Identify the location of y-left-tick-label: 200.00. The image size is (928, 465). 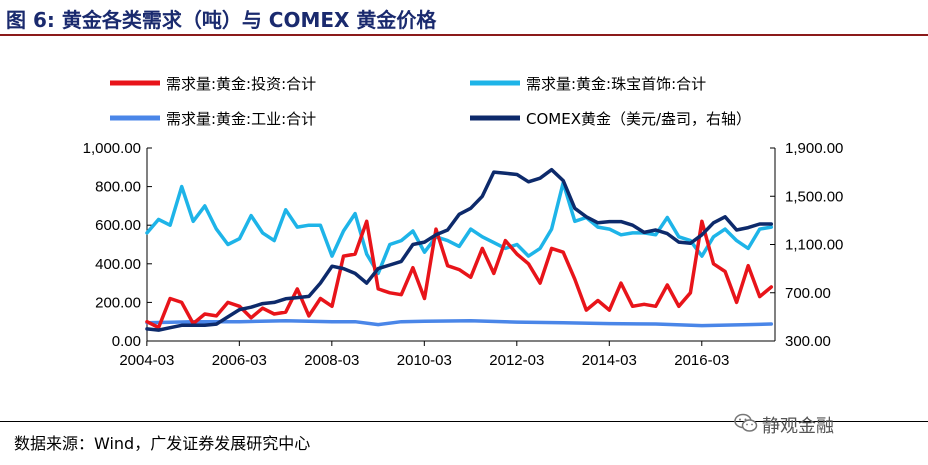
(118, 302).